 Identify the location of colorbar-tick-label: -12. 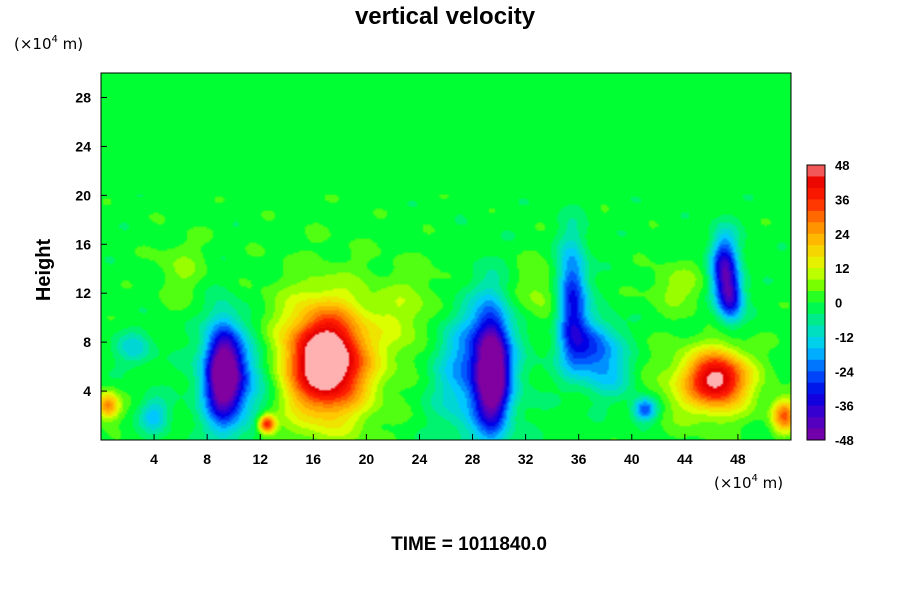
(844, 337).